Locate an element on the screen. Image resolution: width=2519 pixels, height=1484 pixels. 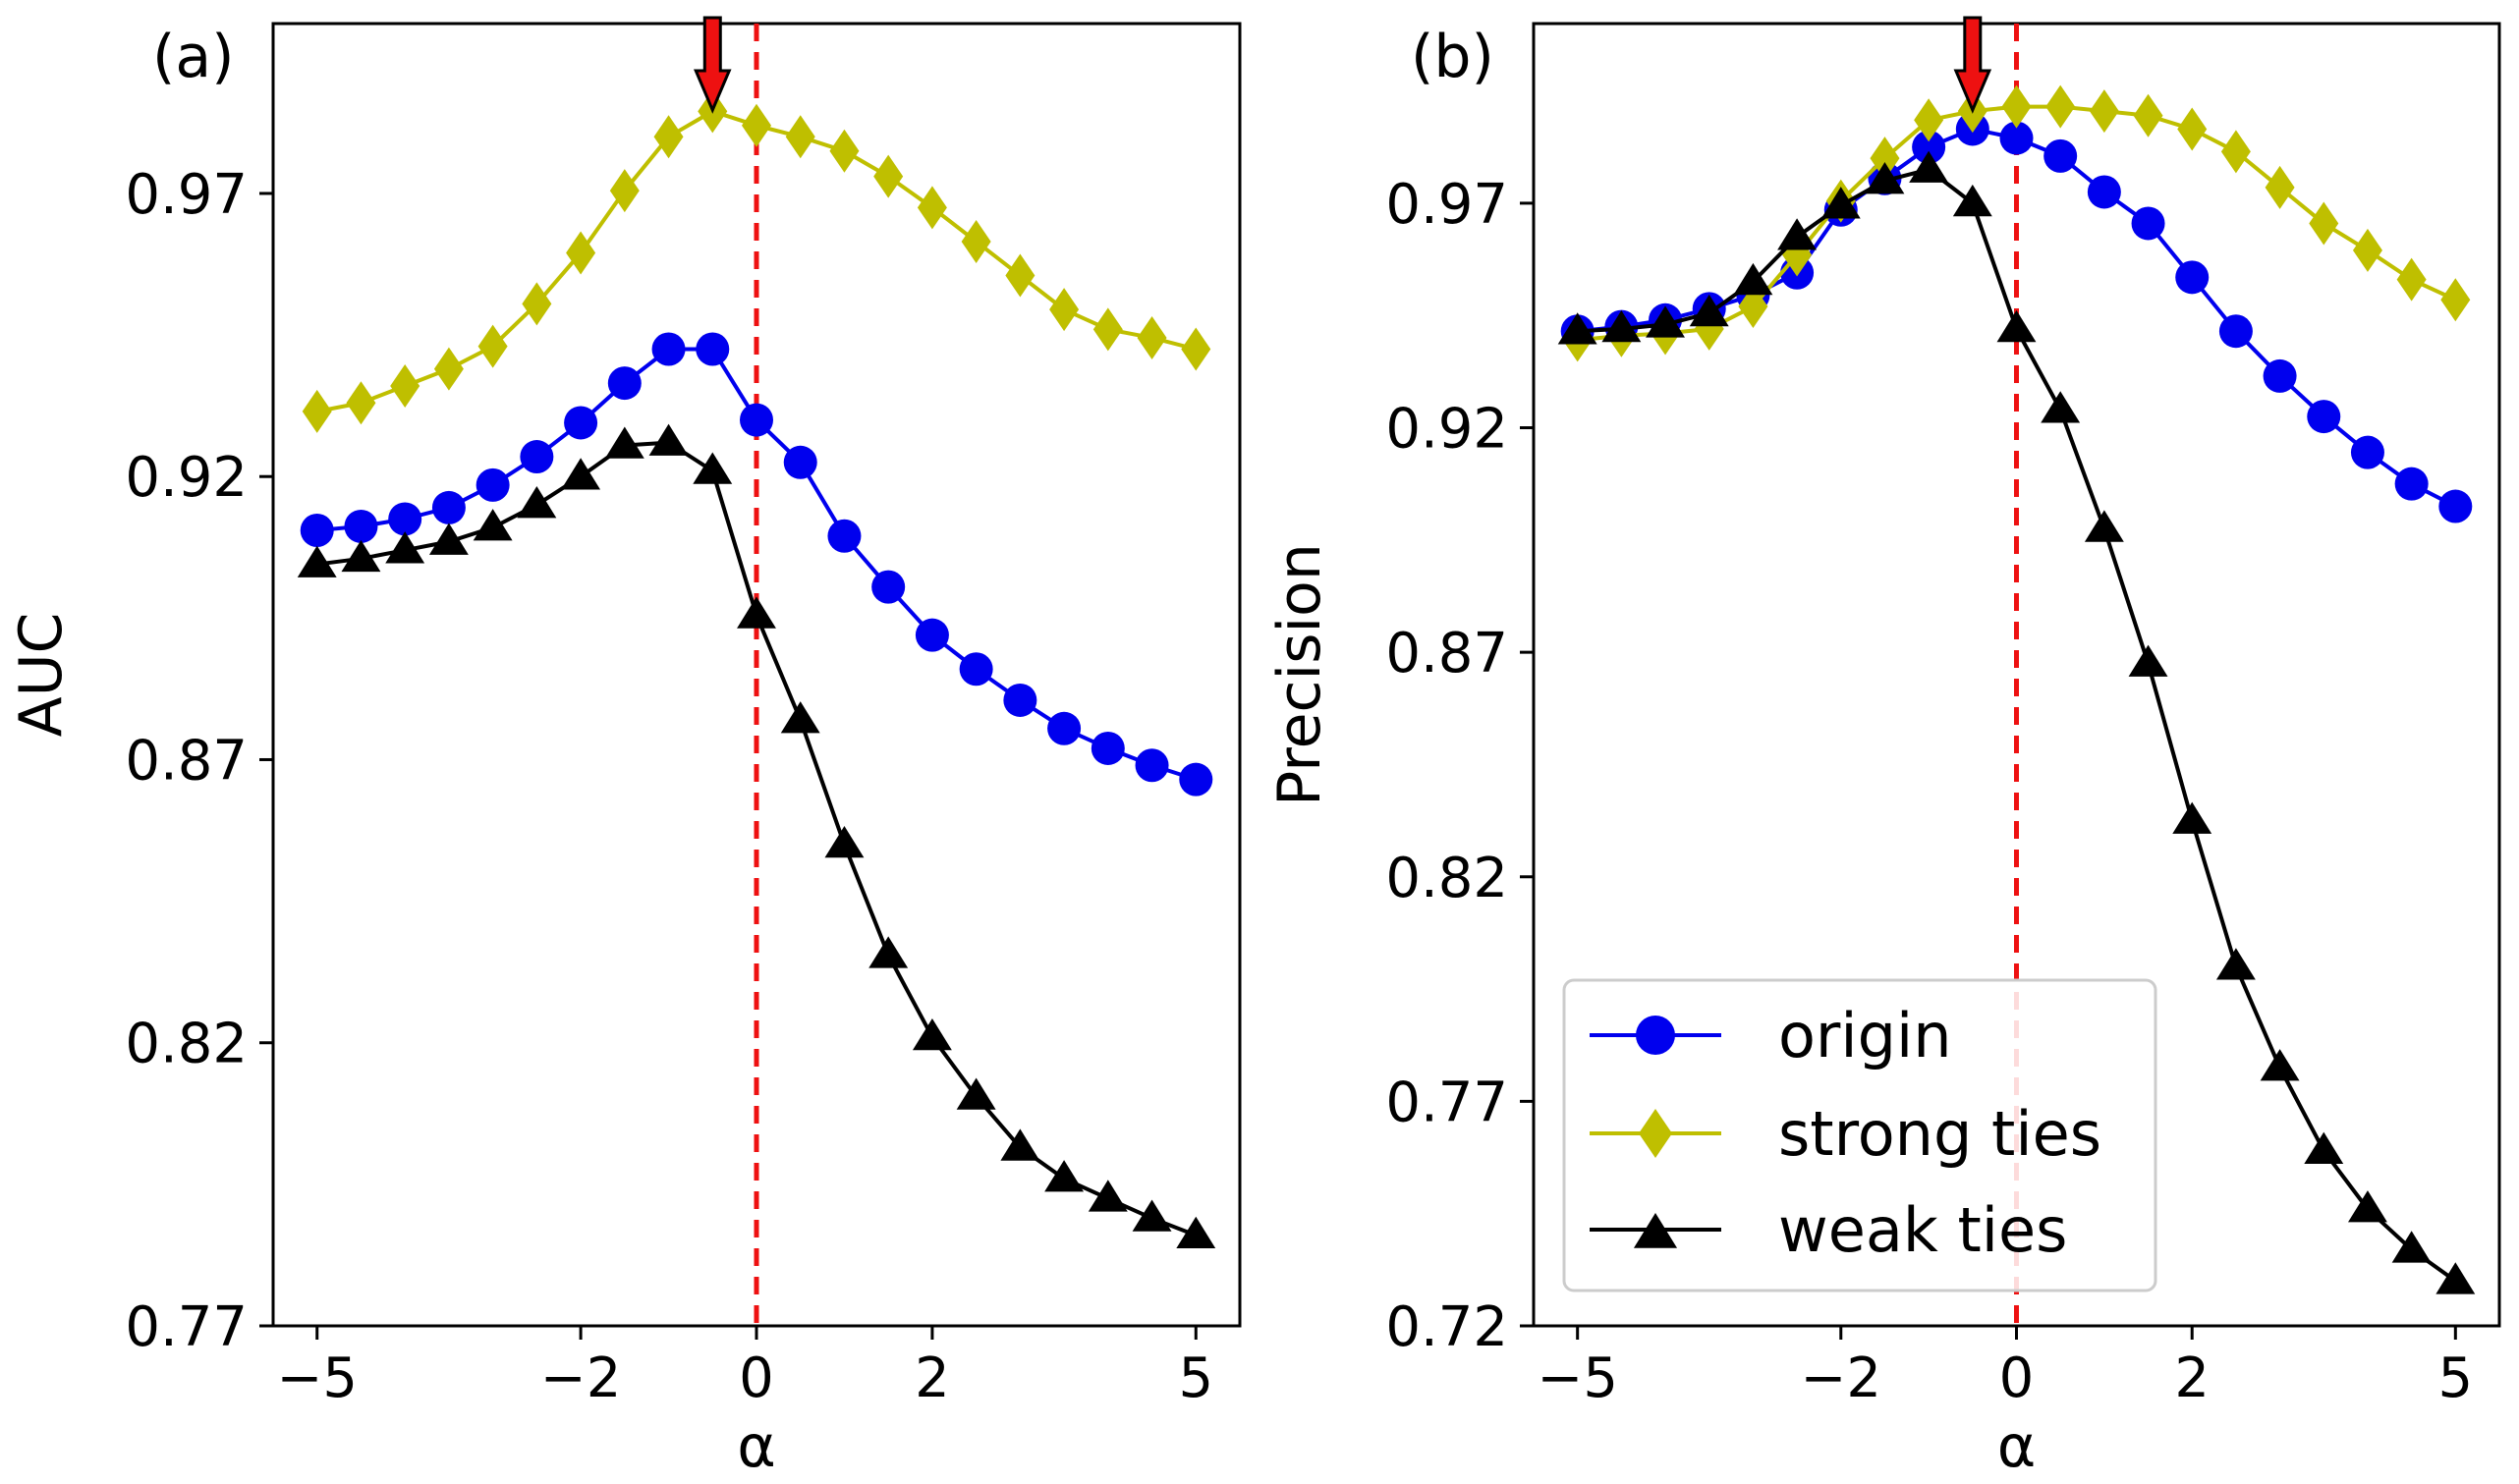
y-tick-label-b-4: 0.92 is located at coordinates (1446, 430).